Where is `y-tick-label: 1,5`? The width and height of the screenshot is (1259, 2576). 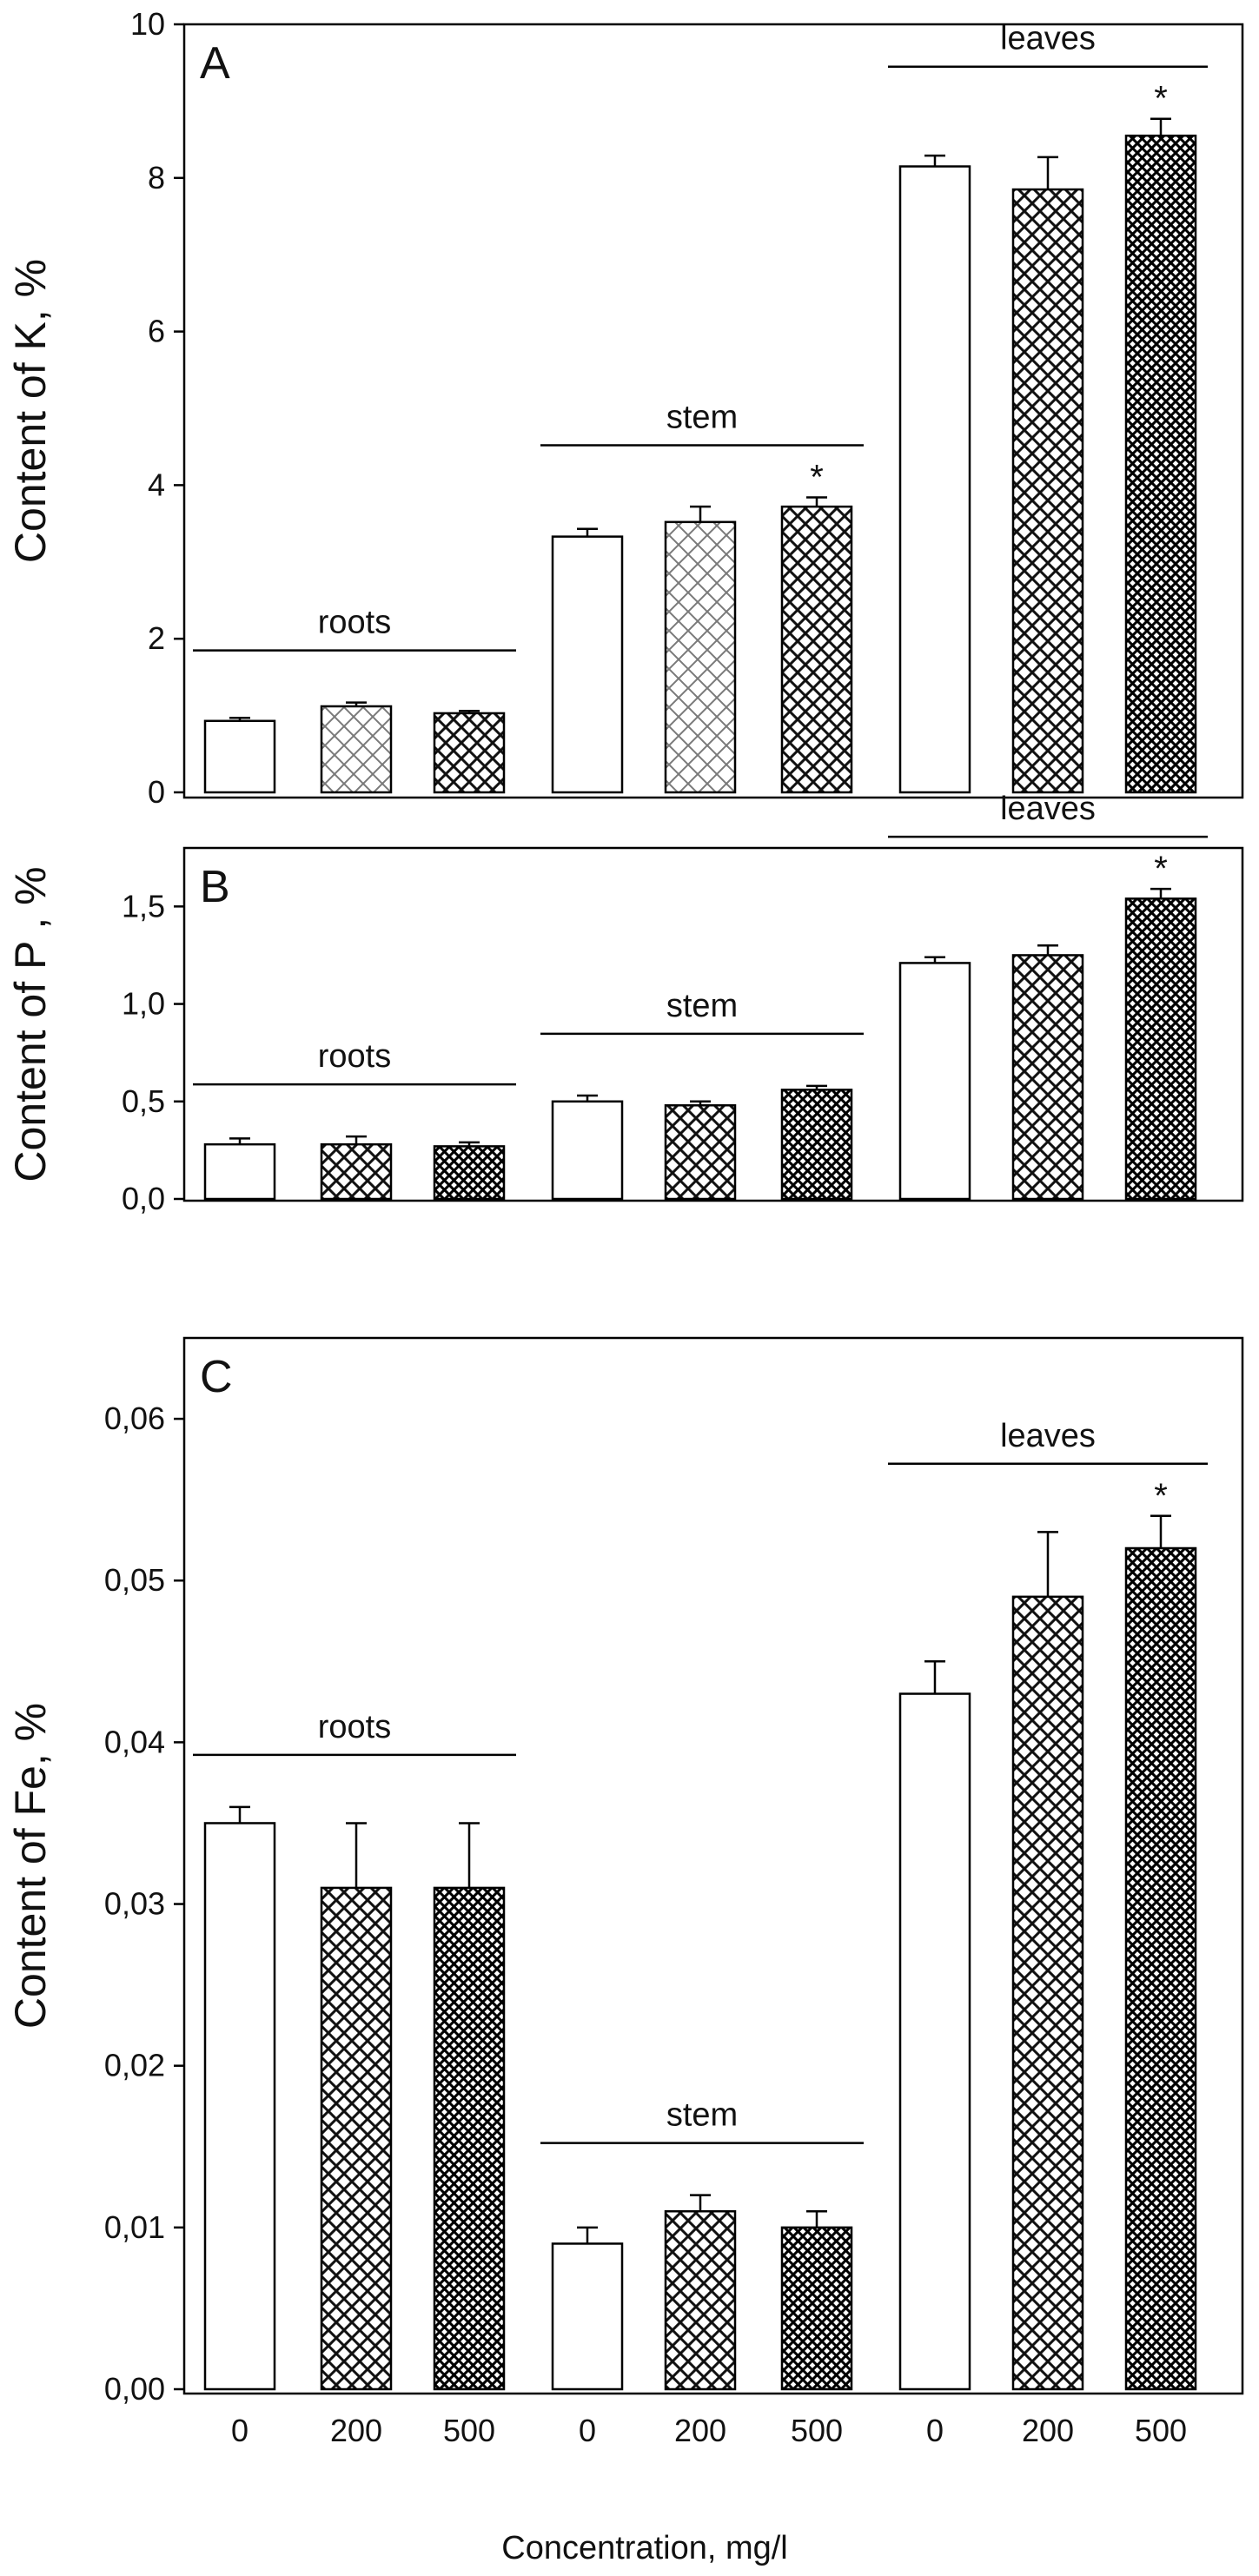
y-tick-label: 1,5 is located at coordinates (143, 906).